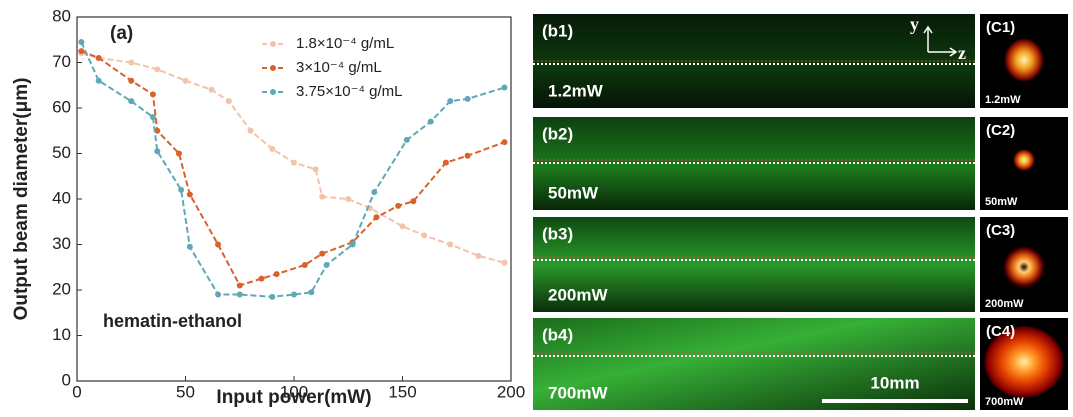 Image resolution: width=1073 pixels, height=417 pixels. What do you see at coordinates (61, 15) in the screenshot?
I see `y-tick-label: 80` at bounding box center [61, 15].